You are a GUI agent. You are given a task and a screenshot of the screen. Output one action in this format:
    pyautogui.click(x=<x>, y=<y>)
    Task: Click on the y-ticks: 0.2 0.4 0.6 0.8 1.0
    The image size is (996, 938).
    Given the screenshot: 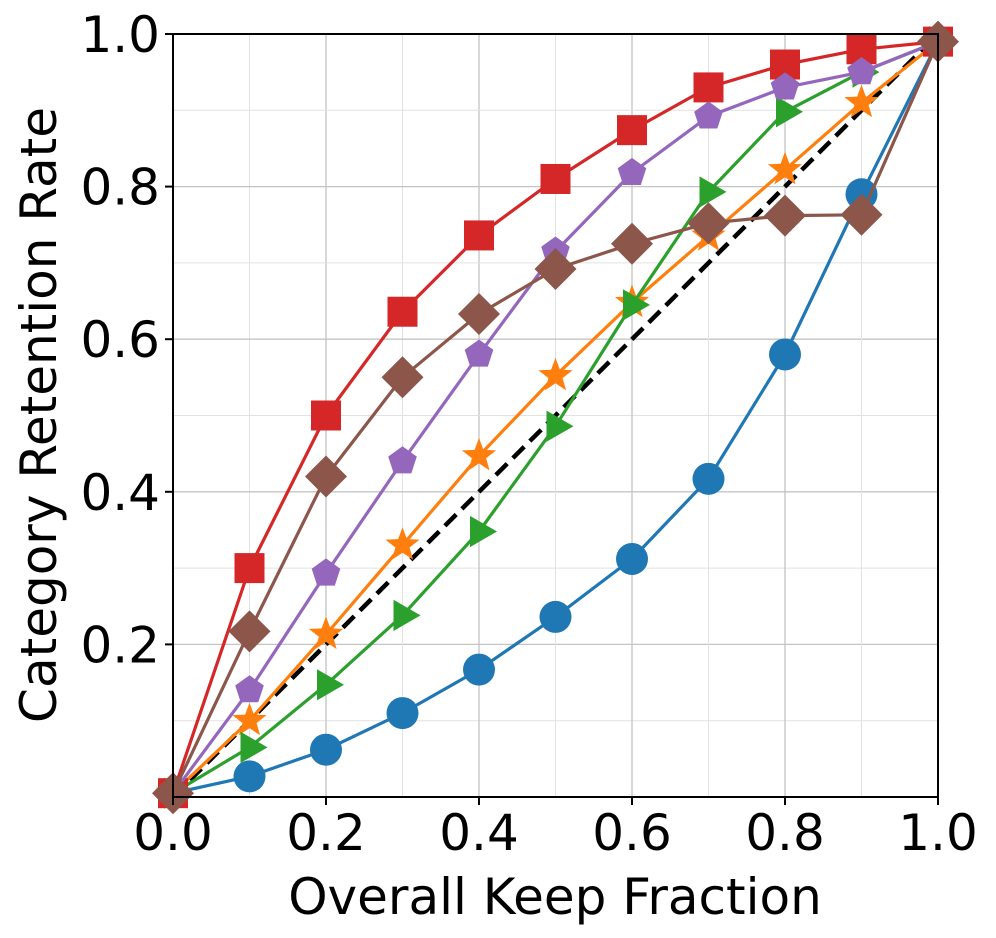 What is the action you would take?
    pyautogui.click(x=126, y=340)
    